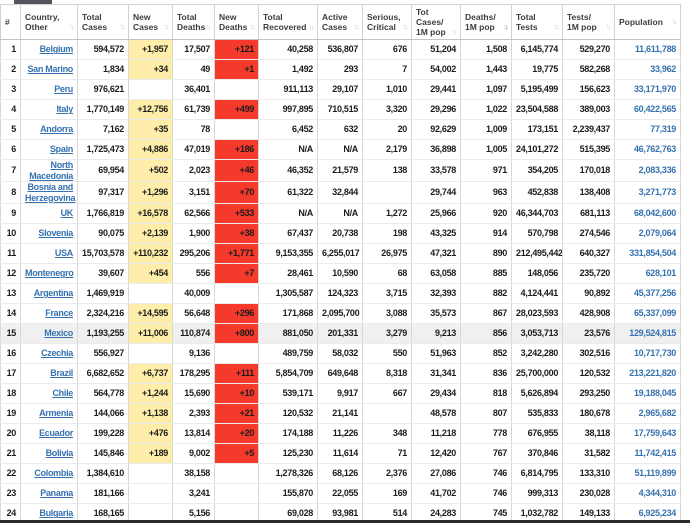 Image resolution: width=690 pixels, height=523 pixels. What do you see at coordinates (654, 353) in the screenshot?
I see `population-link: 10,717,730` at bounding box center [654, 353].